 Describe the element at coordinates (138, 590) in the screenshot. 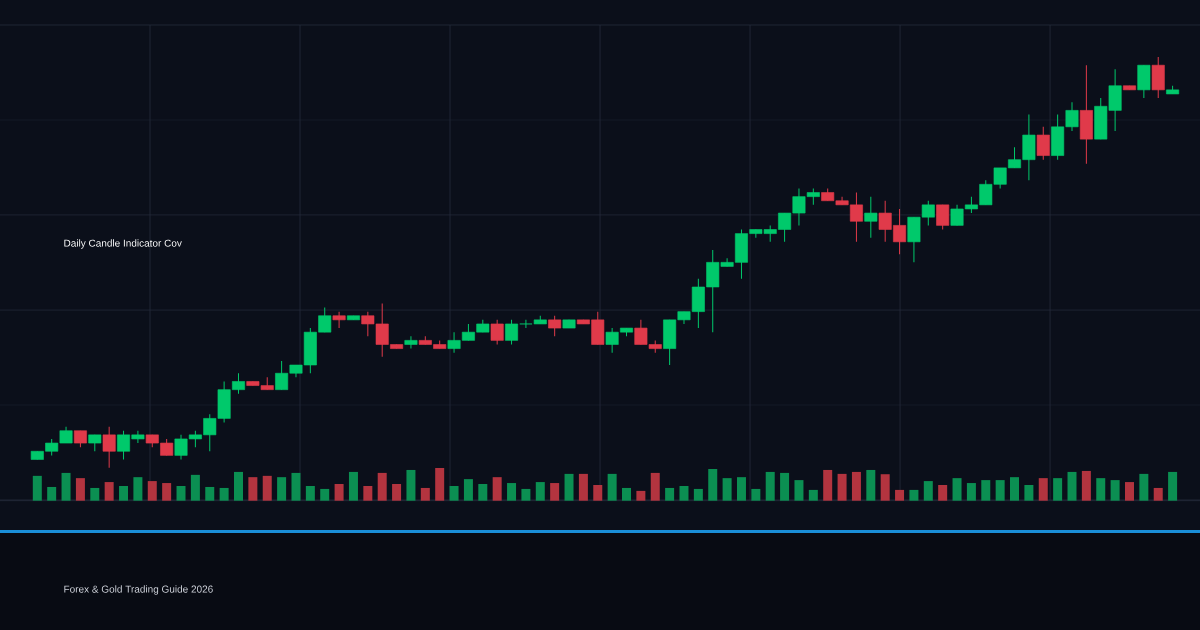

I see `text: Forex & Gold Trading Guide 2026` at that location.